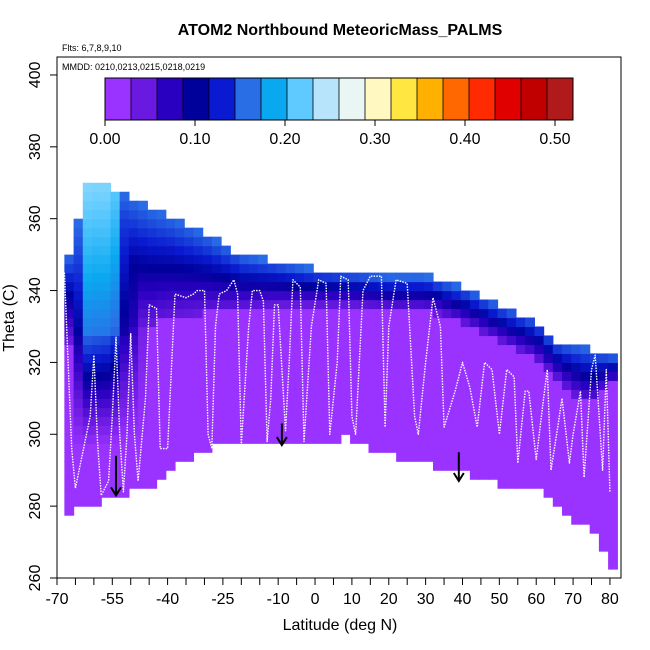  Describe the element at coordinates (35, 218) in the screenshot. I see `y-tick-label: 360` at that location.